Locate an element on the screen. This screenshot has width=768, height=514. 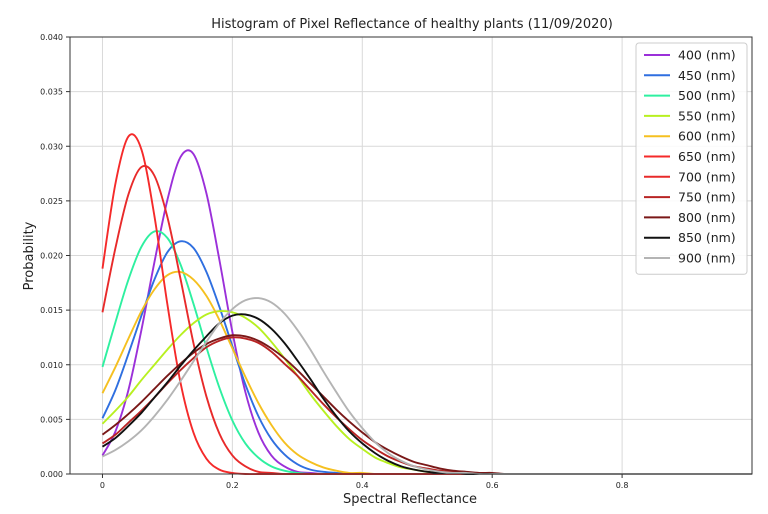
x-axis-label: Spectral Reflectance is located at coordinates (410, 499).